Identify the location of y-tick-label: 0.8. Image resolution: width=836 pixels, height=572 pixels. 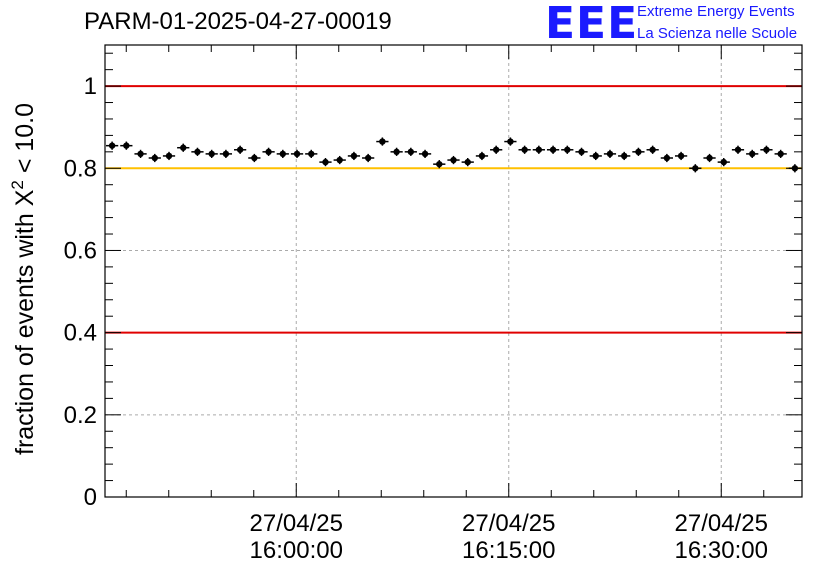
(80, 168).